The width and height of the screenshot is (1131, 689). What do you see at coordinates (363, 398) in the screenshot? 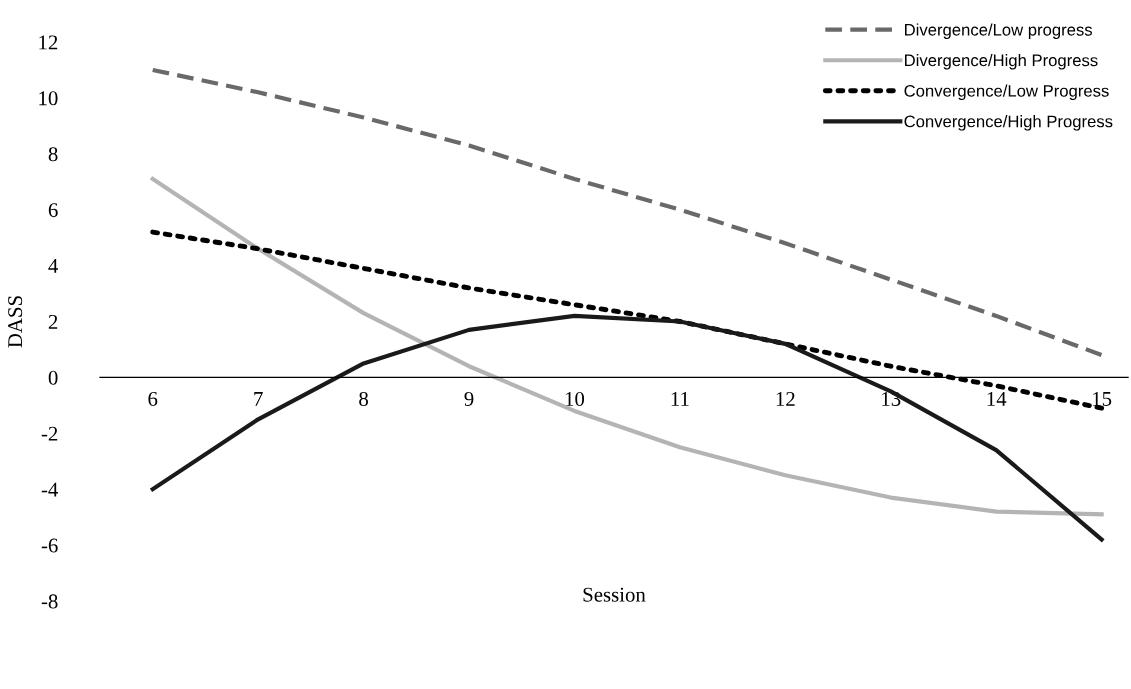
I see `x-tick-label: 8` at bounding box center [363, 398].